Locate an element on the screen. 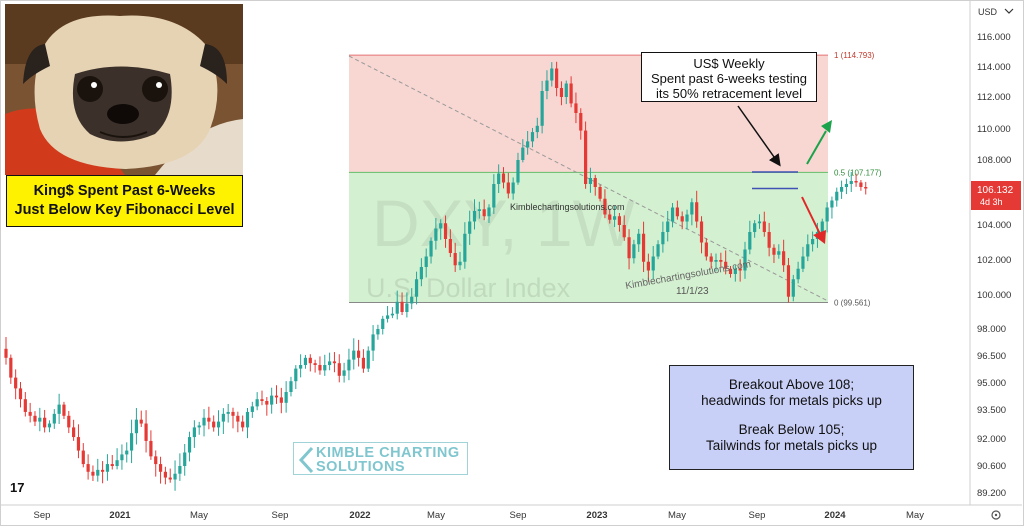 The image size is (1024, 526). index-watermark: U.S. Dollar Index is located at coordinates (468, 288).